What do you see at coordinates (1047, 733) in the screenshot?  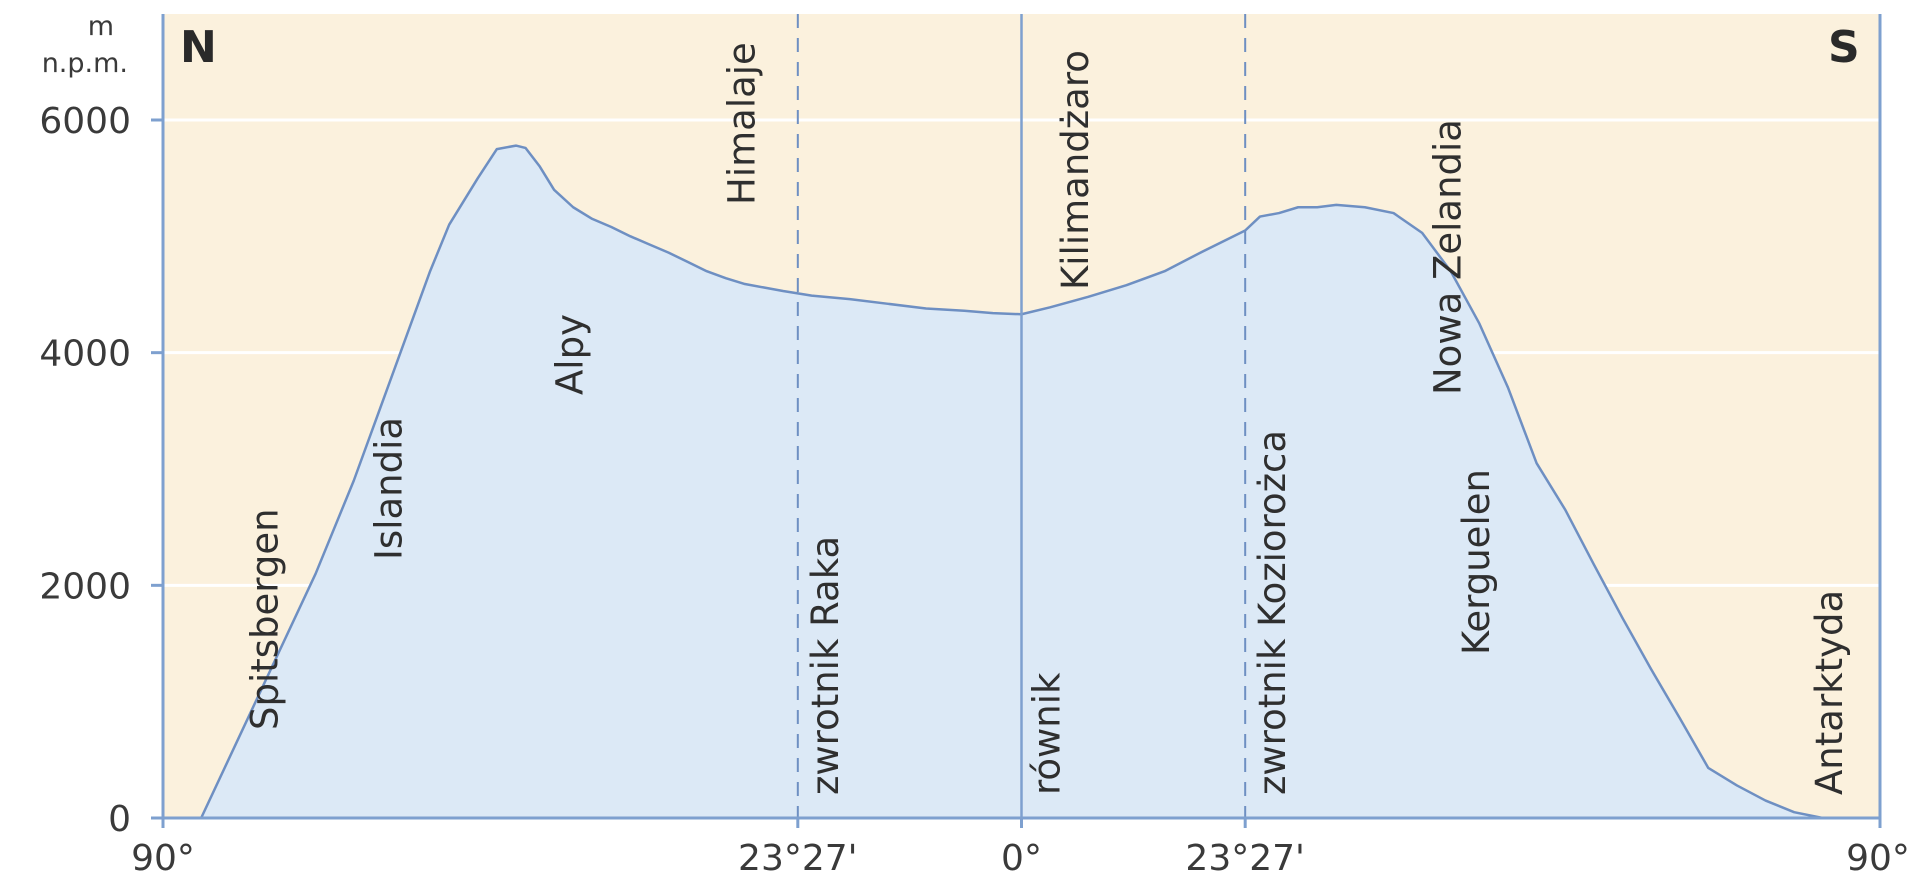 I see `annotation-label: równik` at bounding box center [1047, 733].